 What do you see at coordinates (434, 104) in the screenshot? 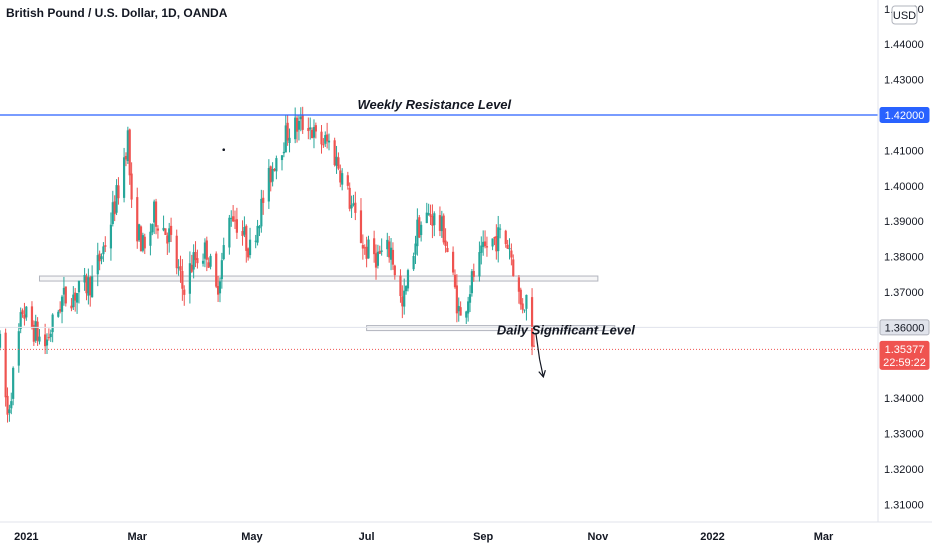
I see `weekly-resistance-label: Weekly Resistance Level` at bounding box center [434, 104].